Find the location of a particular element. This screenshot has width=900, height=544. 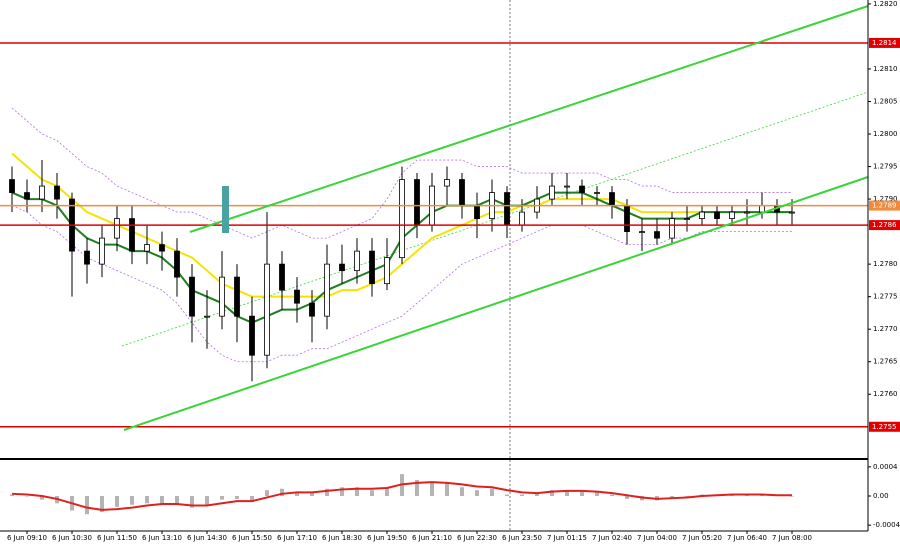

price-level-label: 1.2789 is located at coordinates (884, 206).